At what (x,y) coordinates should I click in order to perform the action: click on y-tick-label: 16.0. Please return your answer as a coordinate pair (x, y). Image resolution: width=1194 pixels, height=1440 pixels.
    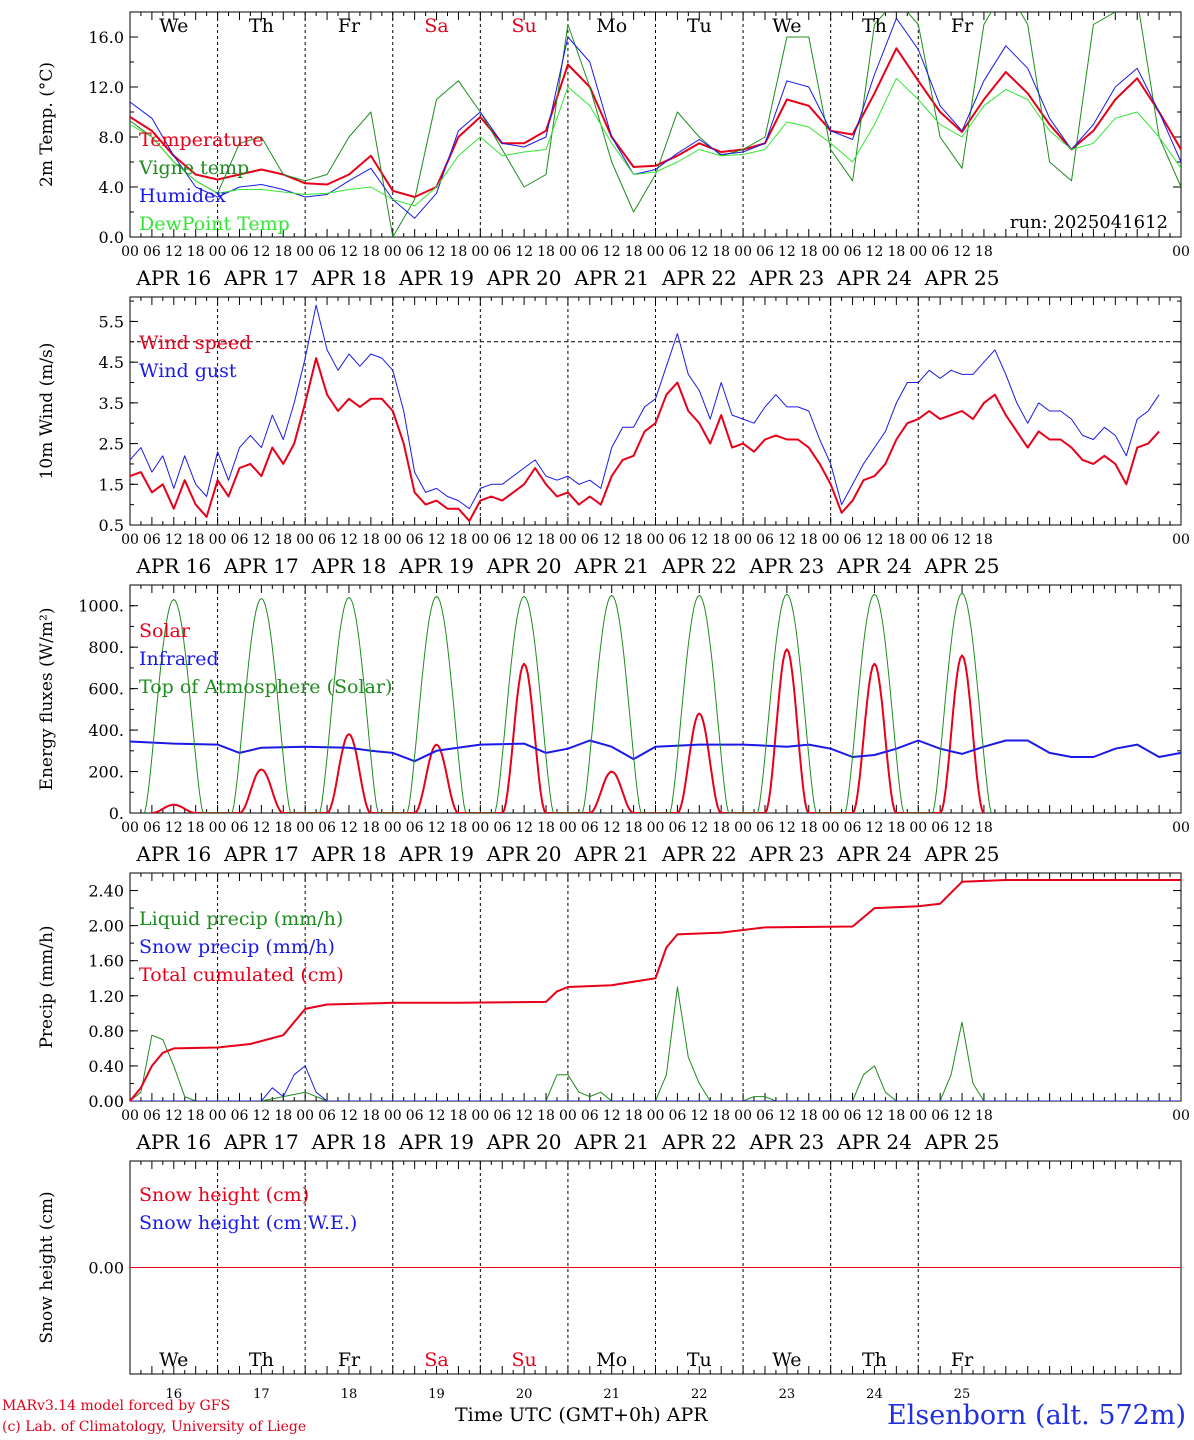
    Looking at the image, I should click on (106, 37).